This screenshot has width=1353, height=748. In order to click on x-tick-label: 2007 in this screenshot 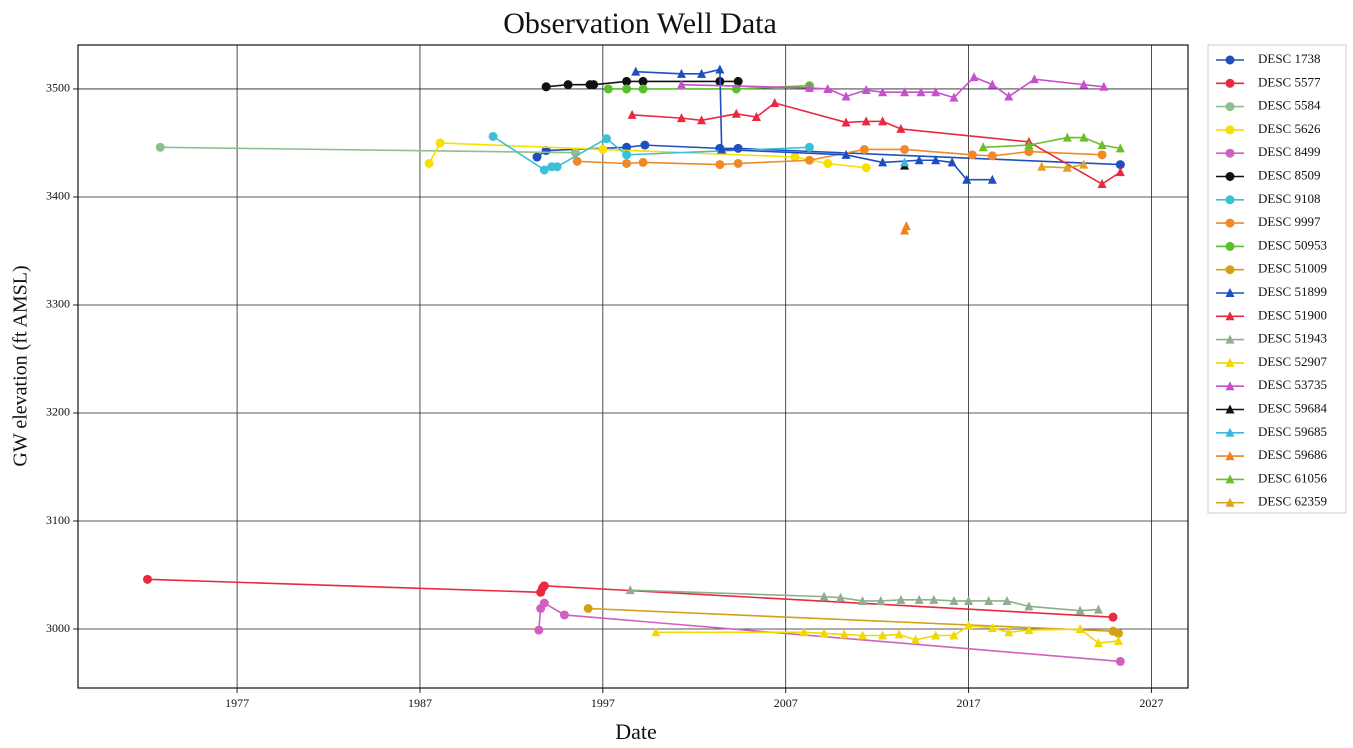, I will do `click(786, 703)`.